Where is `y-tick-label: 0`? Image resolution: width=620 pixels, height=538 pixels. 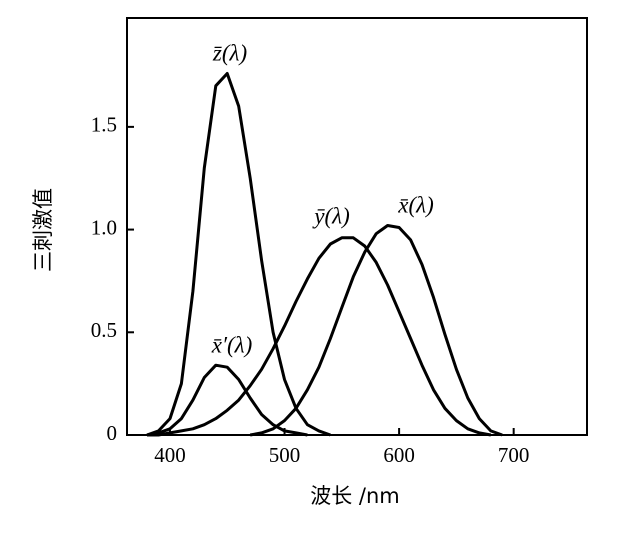 y-tick-label: 0 is located at coordinates (112, 433).